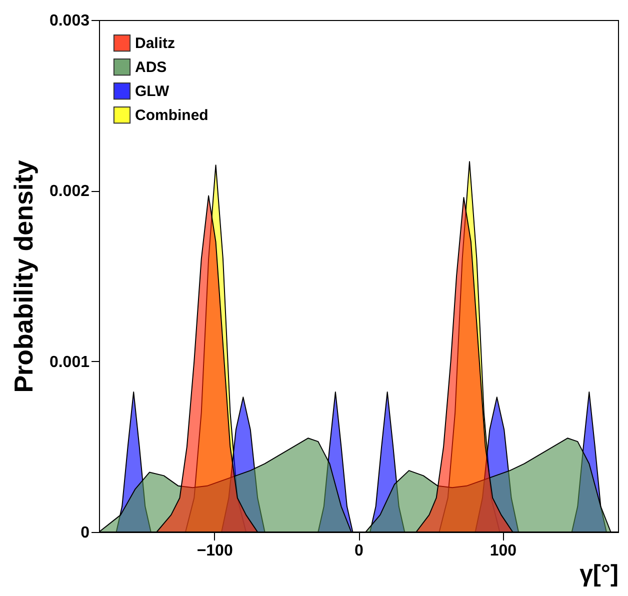 The width and height of the screenshot is (628, 596). I want to click on y-tick-label: 0.003, so click(69, 21).